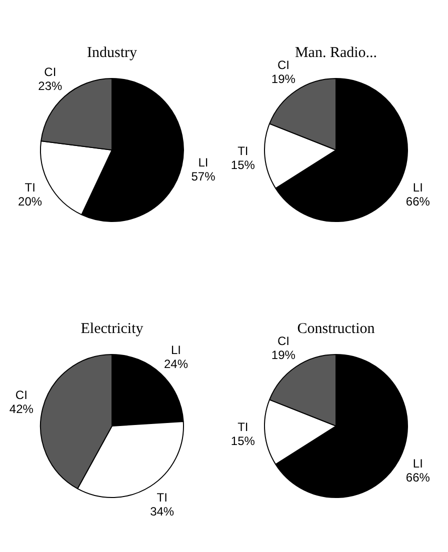 The height and width of the screenshot is (552, 448). I want to click on data-label: 23%, so click(50, 86).